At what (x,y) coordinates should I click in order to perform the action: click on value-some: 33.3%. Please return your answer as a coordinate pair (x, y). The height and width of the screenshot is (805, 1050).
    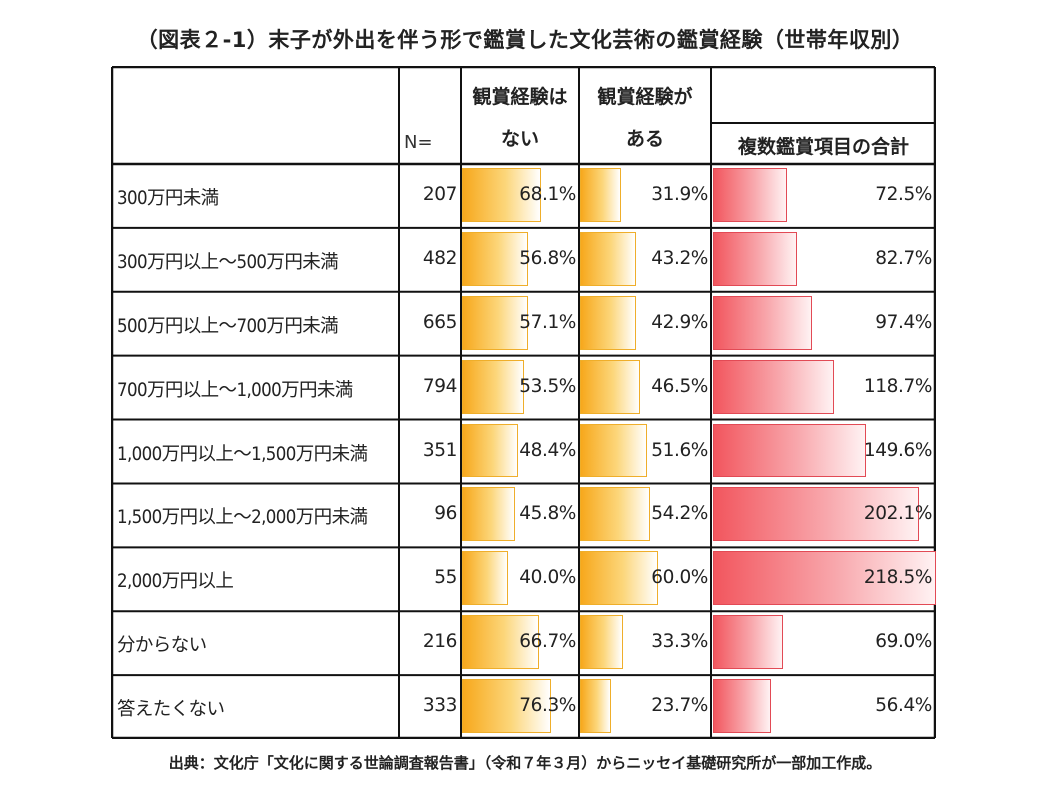
    Looking at the image, I should click on (679, 642).